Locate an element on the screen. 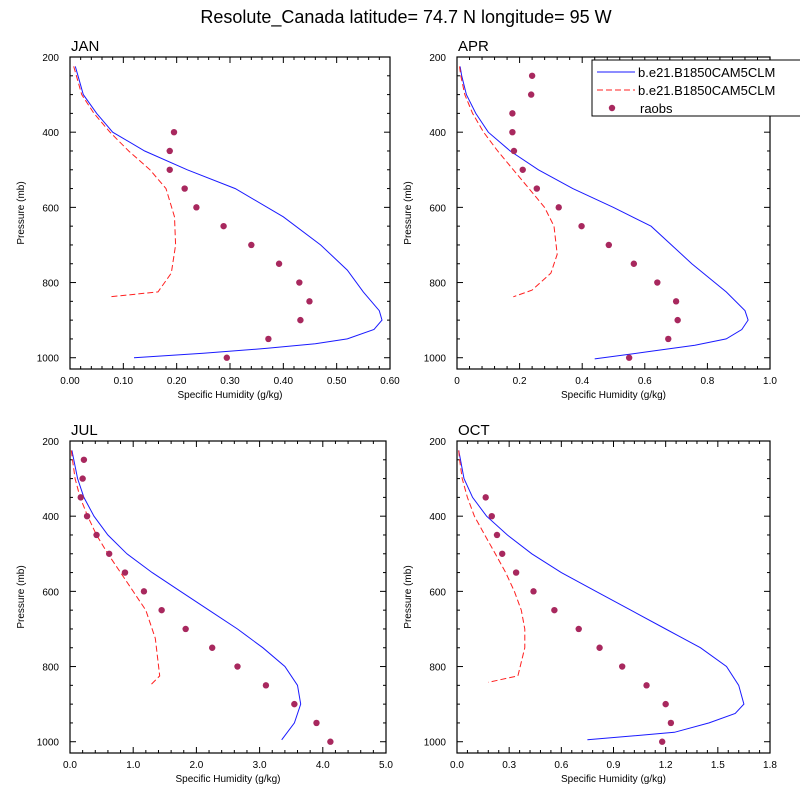 The image size is (800, 800). x-tick-label: 0.40 is located at coordinates (284, 381).